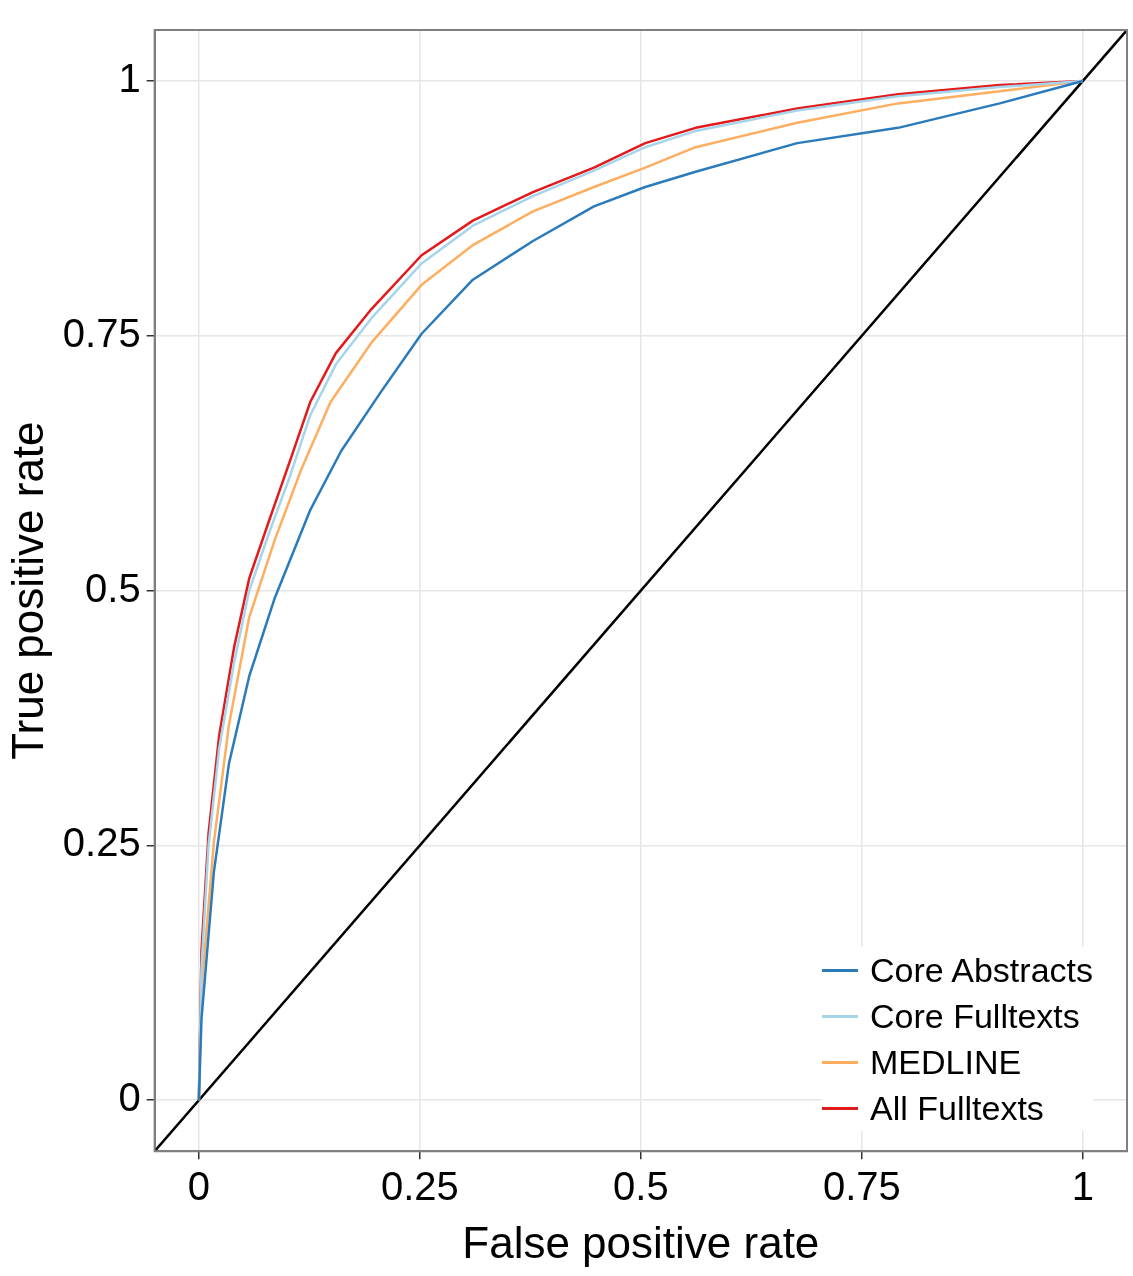  Describe the element at coordinates (641, 1242) in the screenshot. I see `x-axis-title: False positive rate` at that location.